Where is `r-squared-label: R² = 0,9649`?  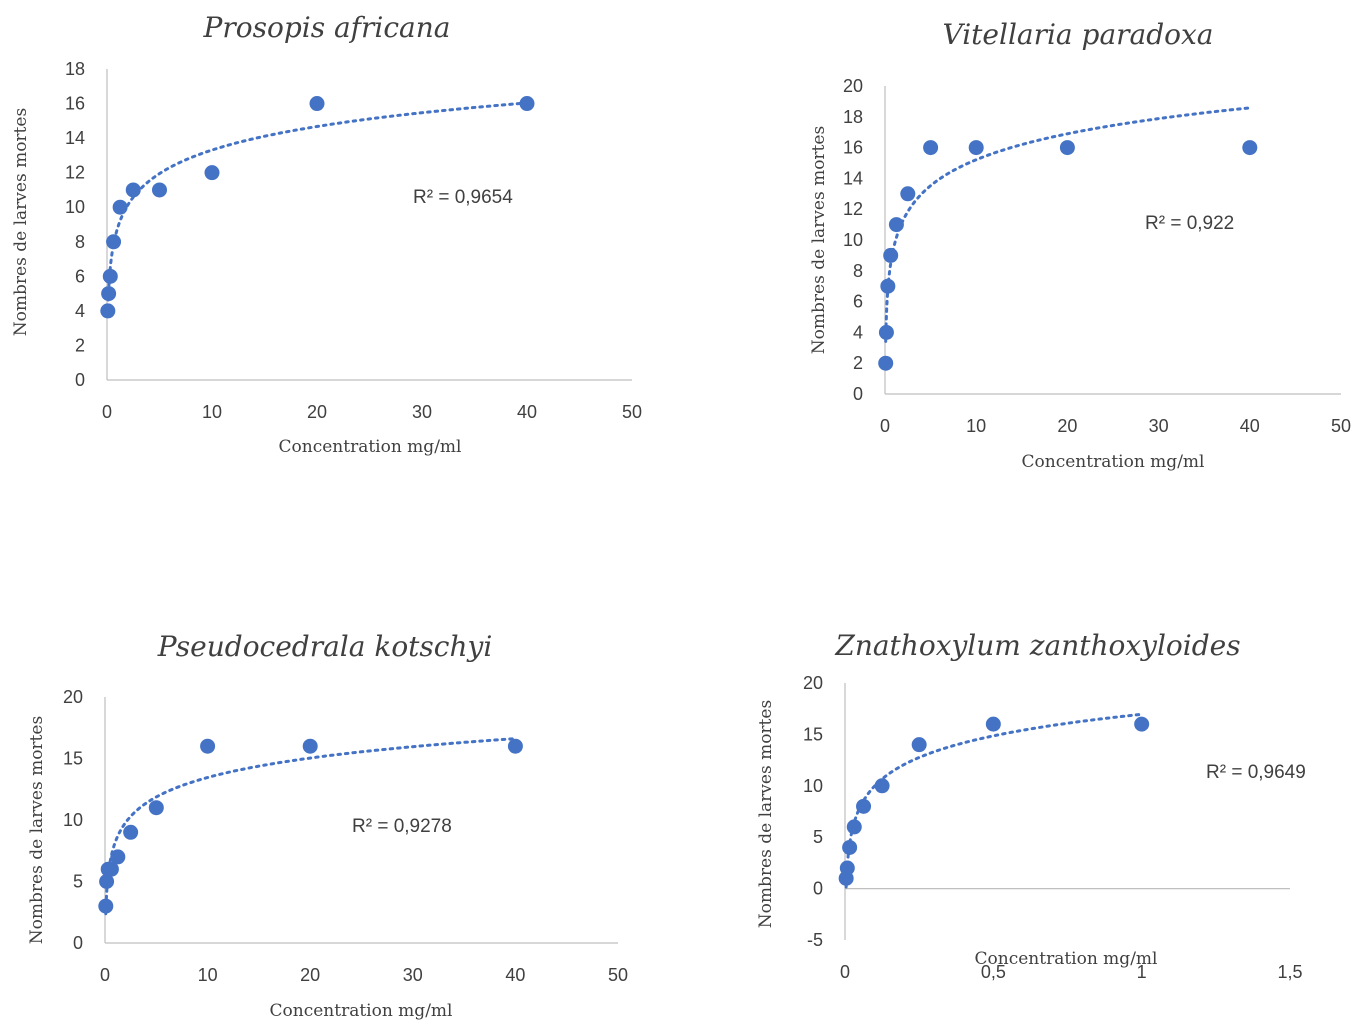 r-squared-label: R² = 0,9649 is located at coordinates (1256, 772).